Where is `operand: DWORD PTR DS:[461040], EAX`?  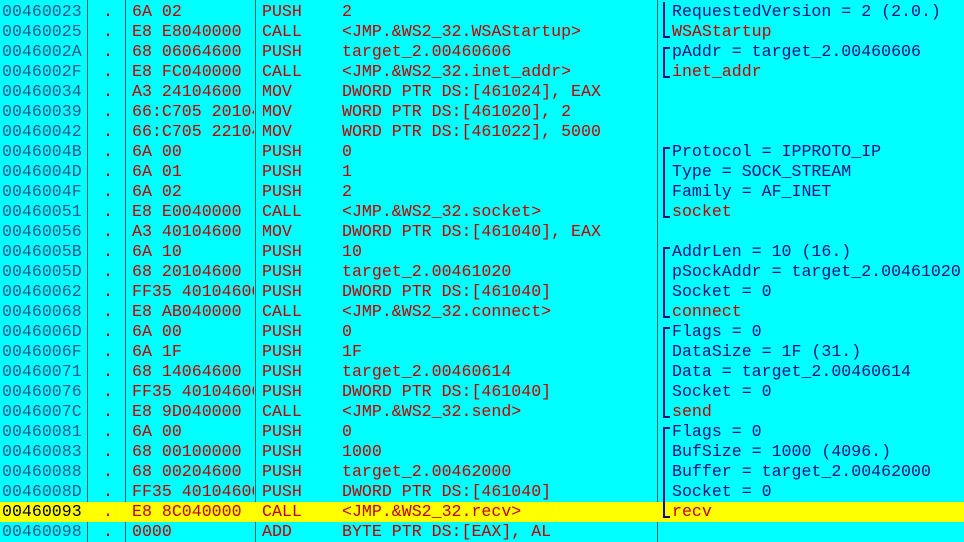 operand: DWORD PTR DS:[461040], EAX is located at coordinates (471, 231).